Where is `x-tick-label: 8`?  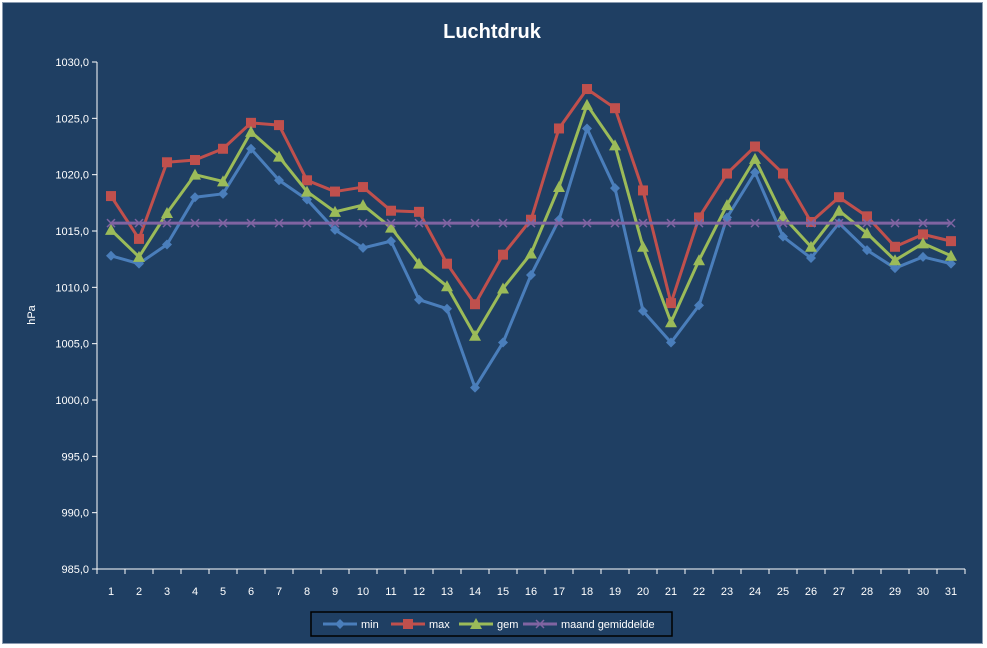 x-tick-label: 8 is located at coordinates (307, 592).